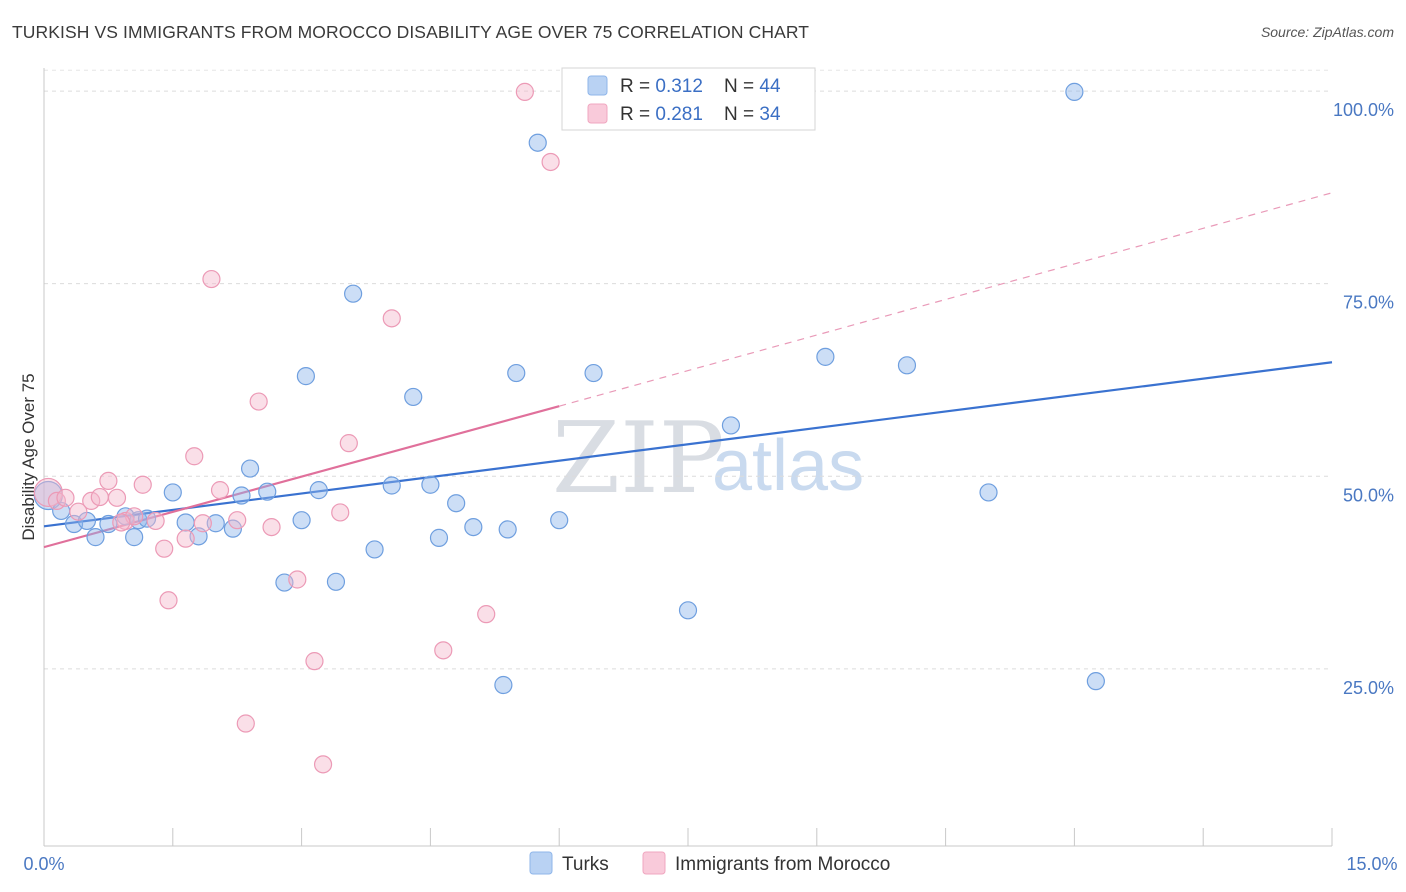 Image resolution: width=1406 pixels, height=892 pixels. Describe the element at coordinates (788, 466) in the screenshot. I see `watermark-atlas: atlas` at that location.